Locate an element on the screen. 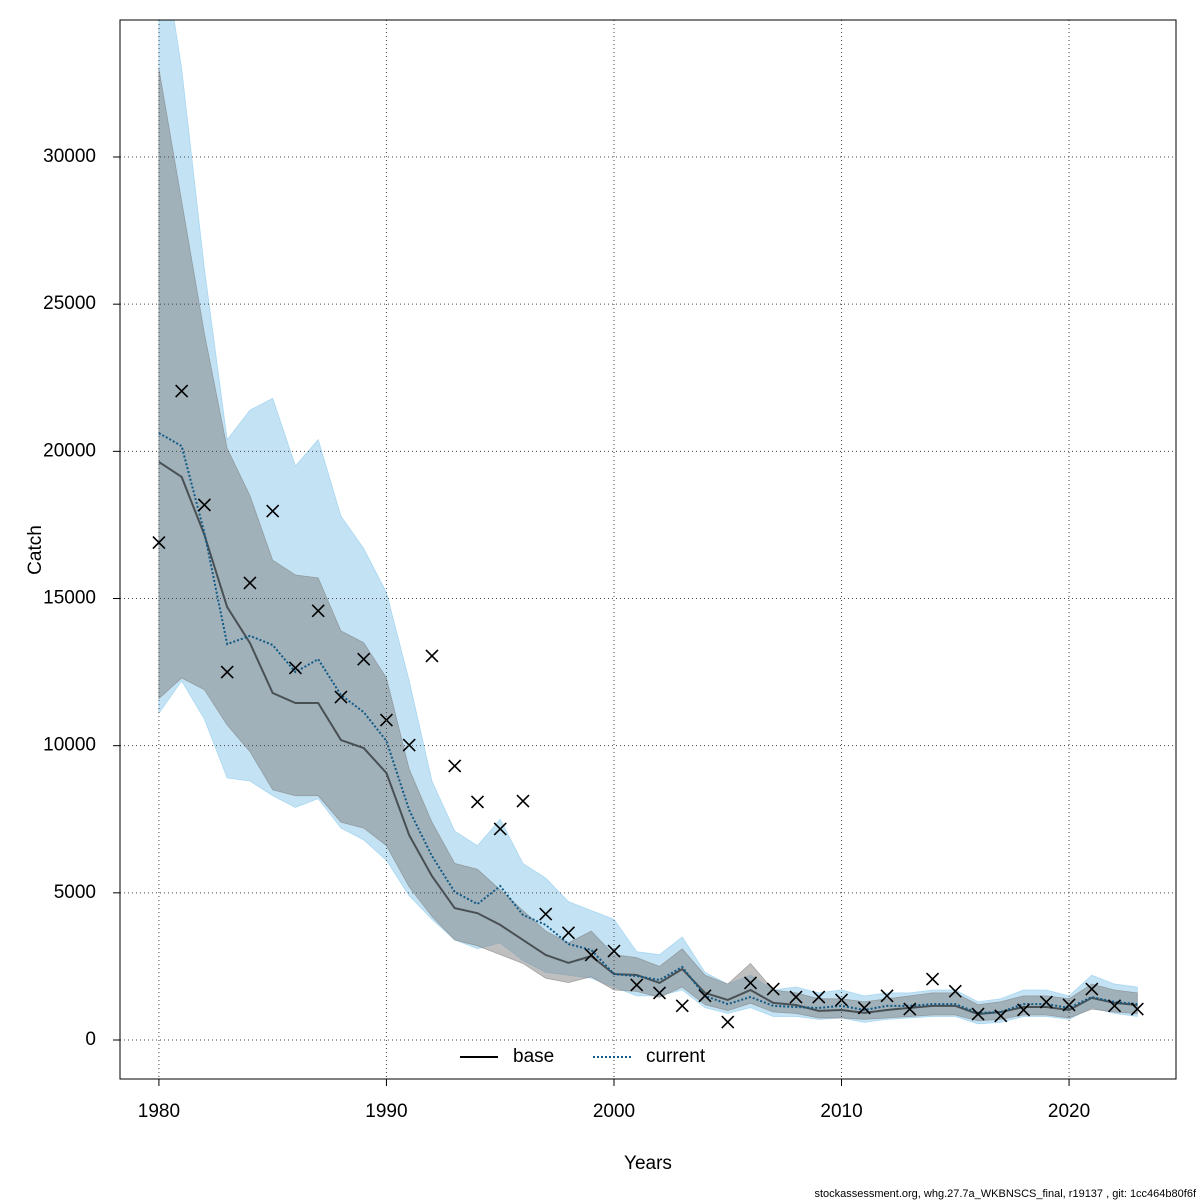 The image size is (1200, 1200). y-axis-label: Catch is located at coordinates (35, 550).